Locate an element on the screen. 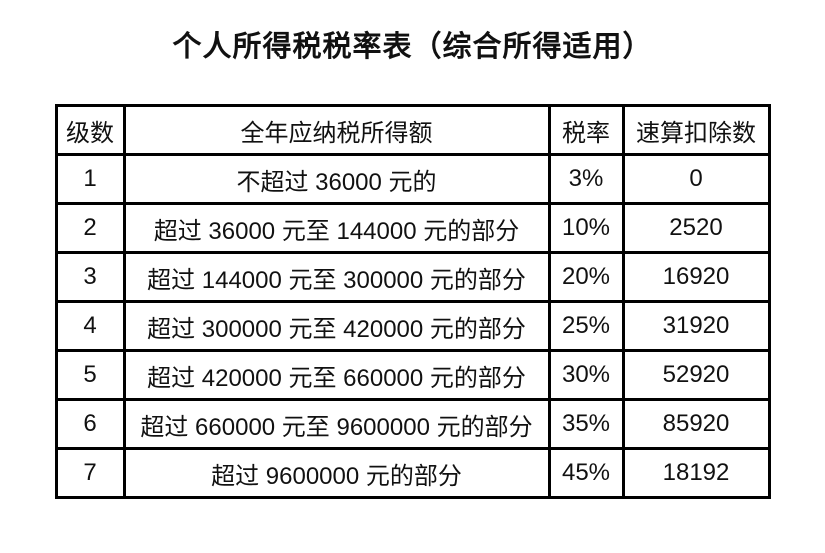 The image size is (825, 553). cell-level: 7 is located at coordinates (90, 473).